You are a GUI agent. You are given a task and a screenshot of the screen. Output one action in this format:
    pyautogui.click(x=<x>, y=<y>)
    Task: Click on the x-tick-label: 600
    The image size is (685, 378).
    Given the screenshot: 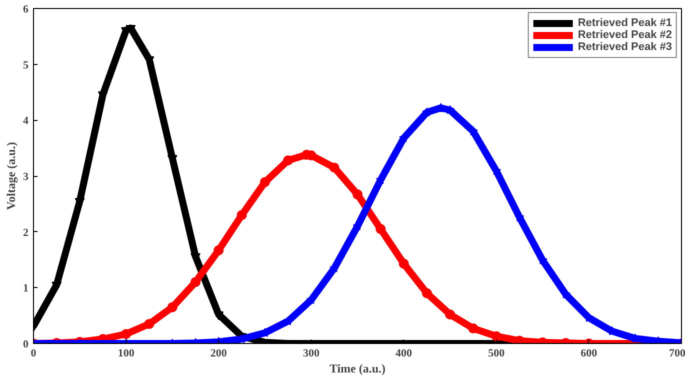 What is the action you would take?
    pyautogui.click(x=589, y=354)
    